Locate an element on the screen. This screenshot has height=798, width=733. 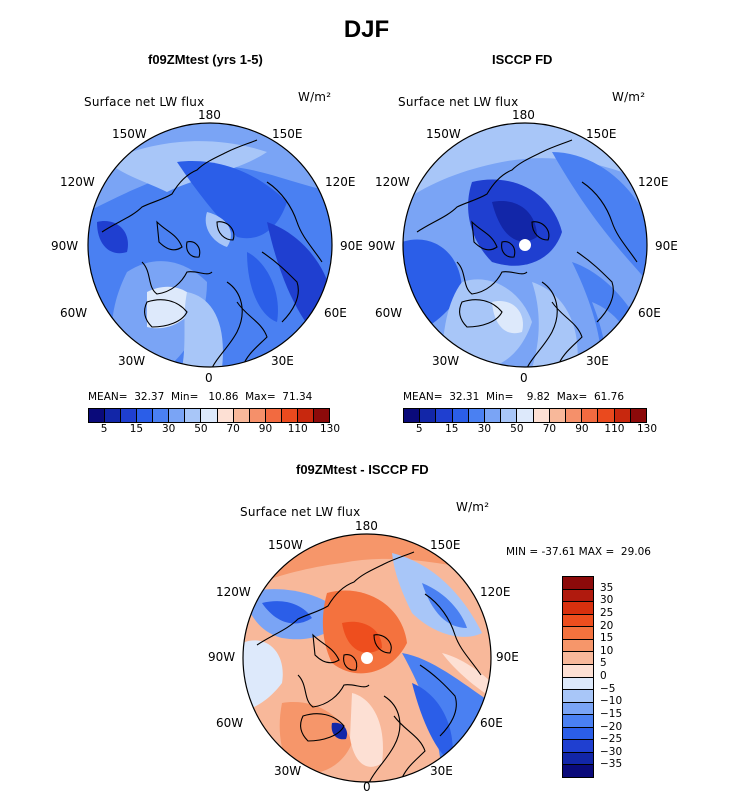
model-lon-180: 180 is located at coordinates (209, 115).